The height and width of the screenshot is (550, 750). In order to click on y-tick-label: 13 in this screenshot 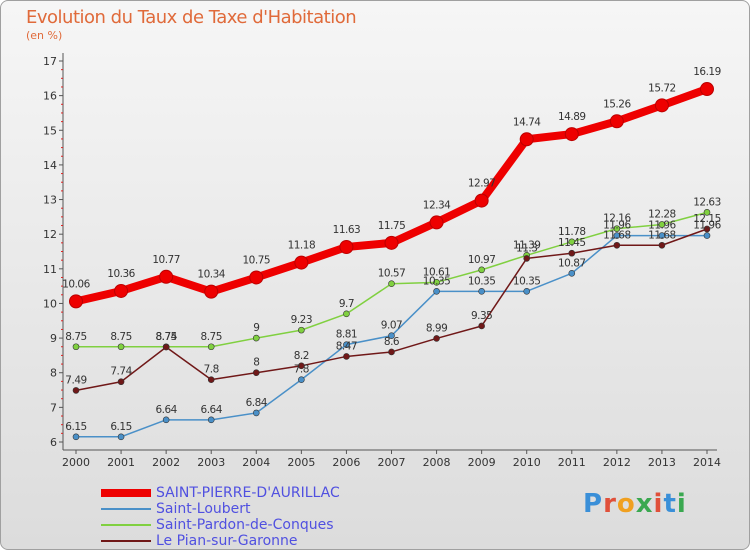, I will do `click(50, 200)`.